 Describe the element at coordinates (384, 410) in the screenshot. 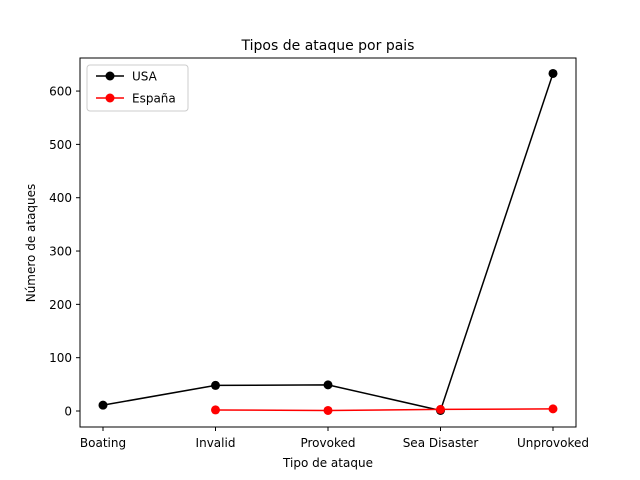

I see `series-line-espana` at that location.